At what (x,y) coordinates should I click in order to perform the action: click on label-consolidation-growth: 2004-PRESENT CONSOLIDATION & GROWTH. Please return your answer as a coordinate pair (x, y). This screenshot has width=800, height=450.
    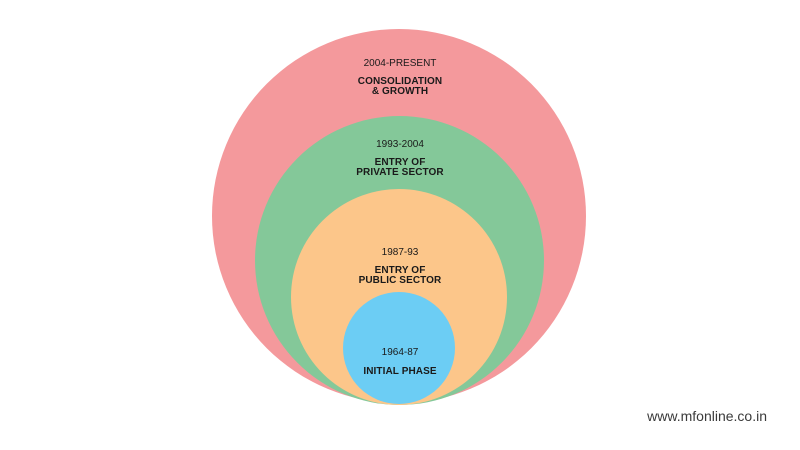
    Looking at the image, I should click on (400, 77).